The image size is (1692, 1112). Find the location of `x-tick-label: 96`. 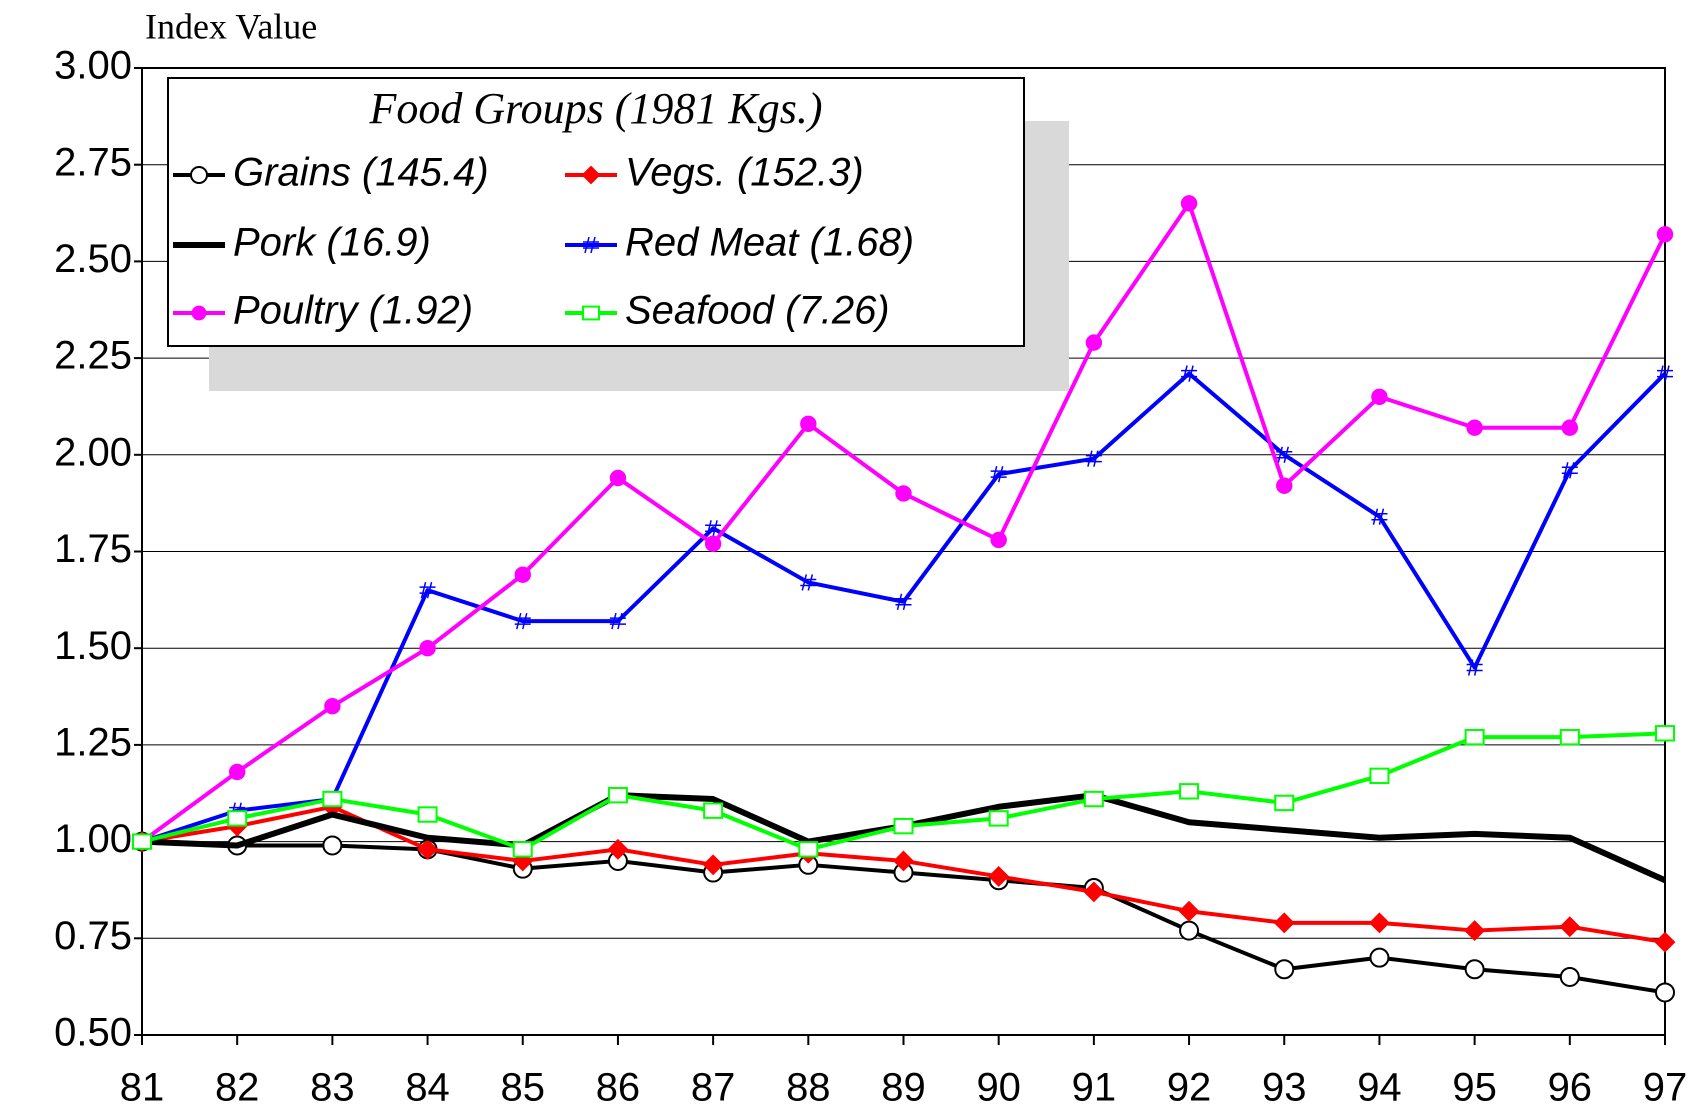

x-tick-label: 96 is located at coordinates (1570, 1088).